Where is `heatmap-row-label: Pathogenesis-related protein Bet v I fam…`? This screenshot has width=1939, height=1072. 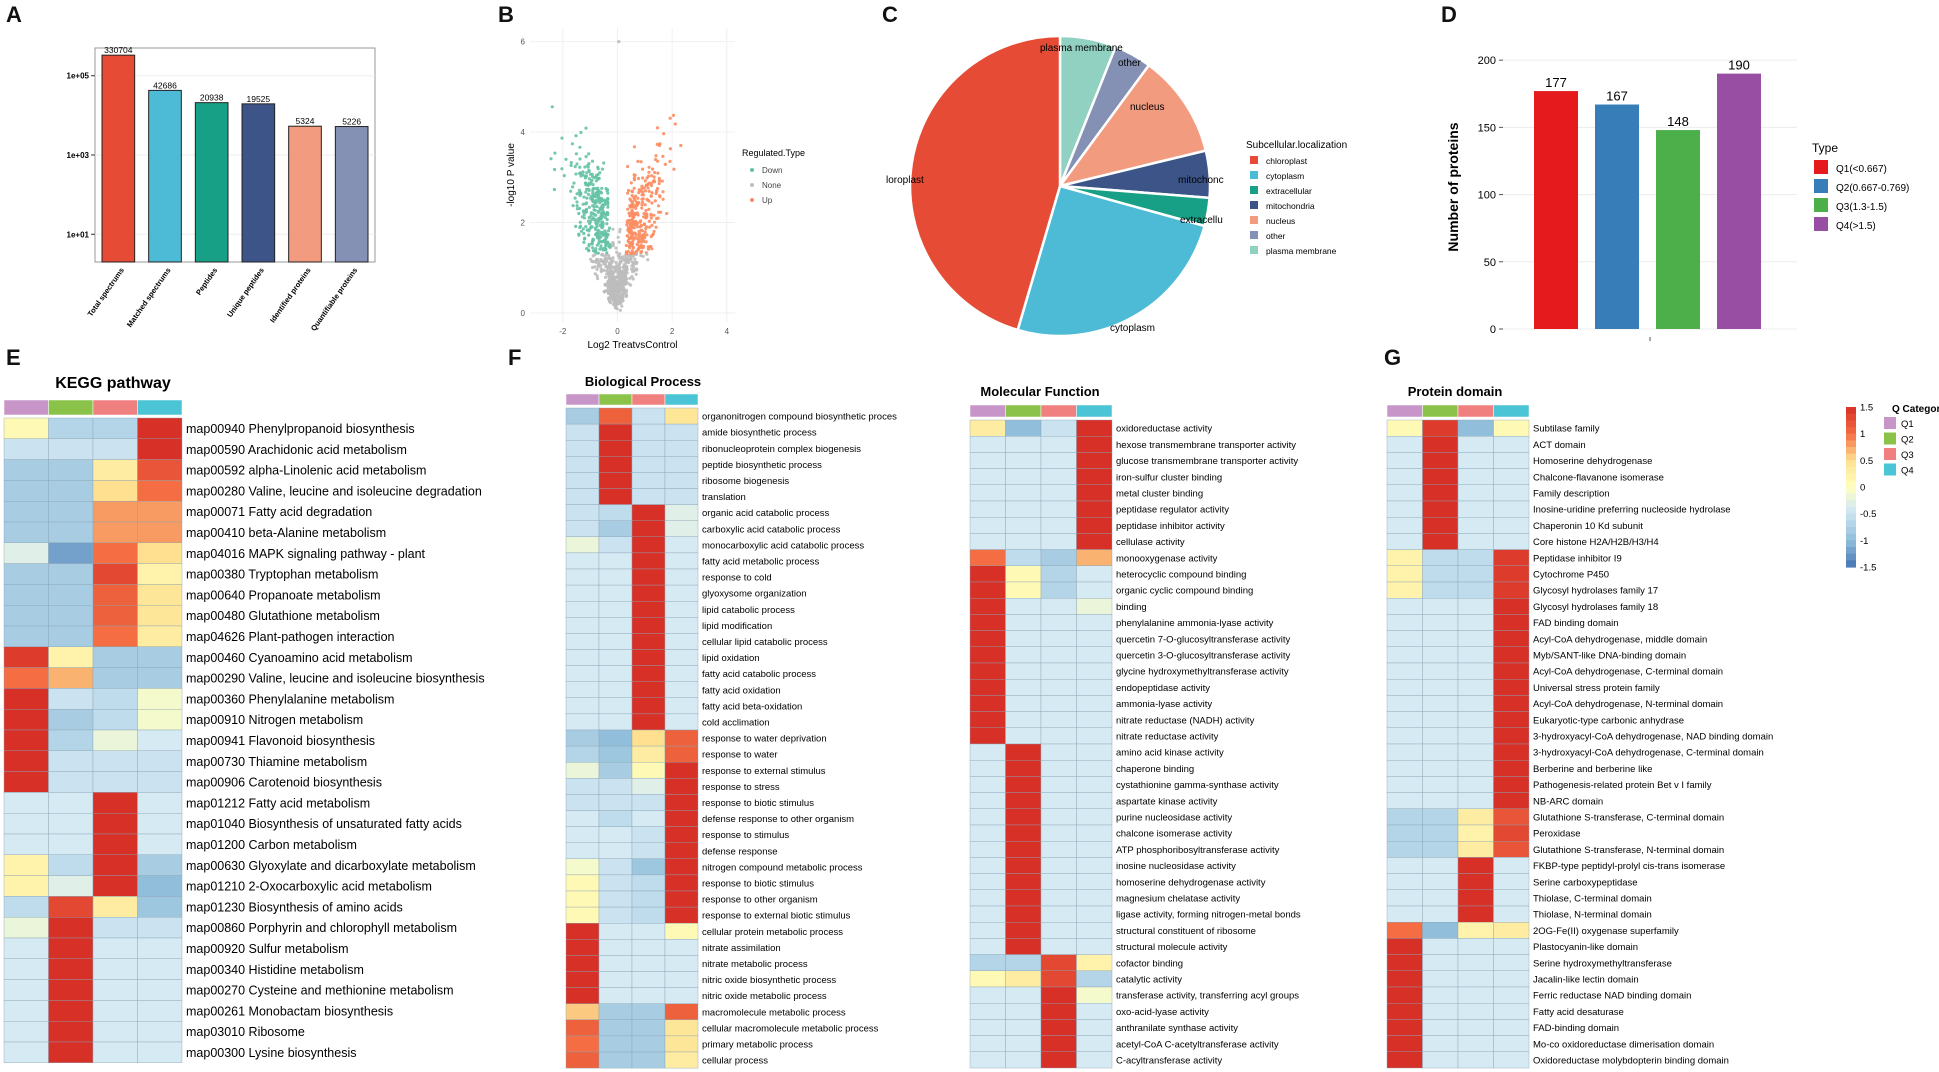
heatmap-row-label: Pathogenesis-related protein Bet v I fam… is located at coordinates (1622, 785).